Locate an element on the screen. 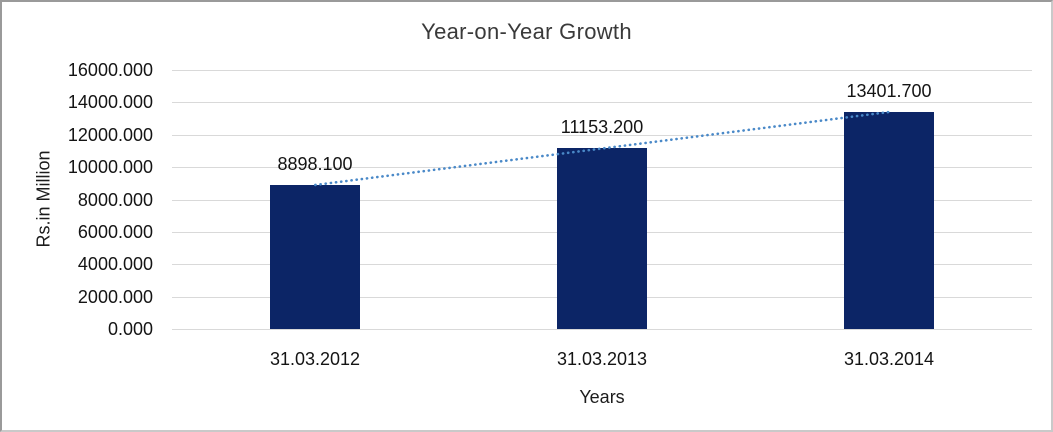 The height and width of the screenshot is (432, 1053). y-tick-label: 8000.000 is located at coordinates (115, 200).